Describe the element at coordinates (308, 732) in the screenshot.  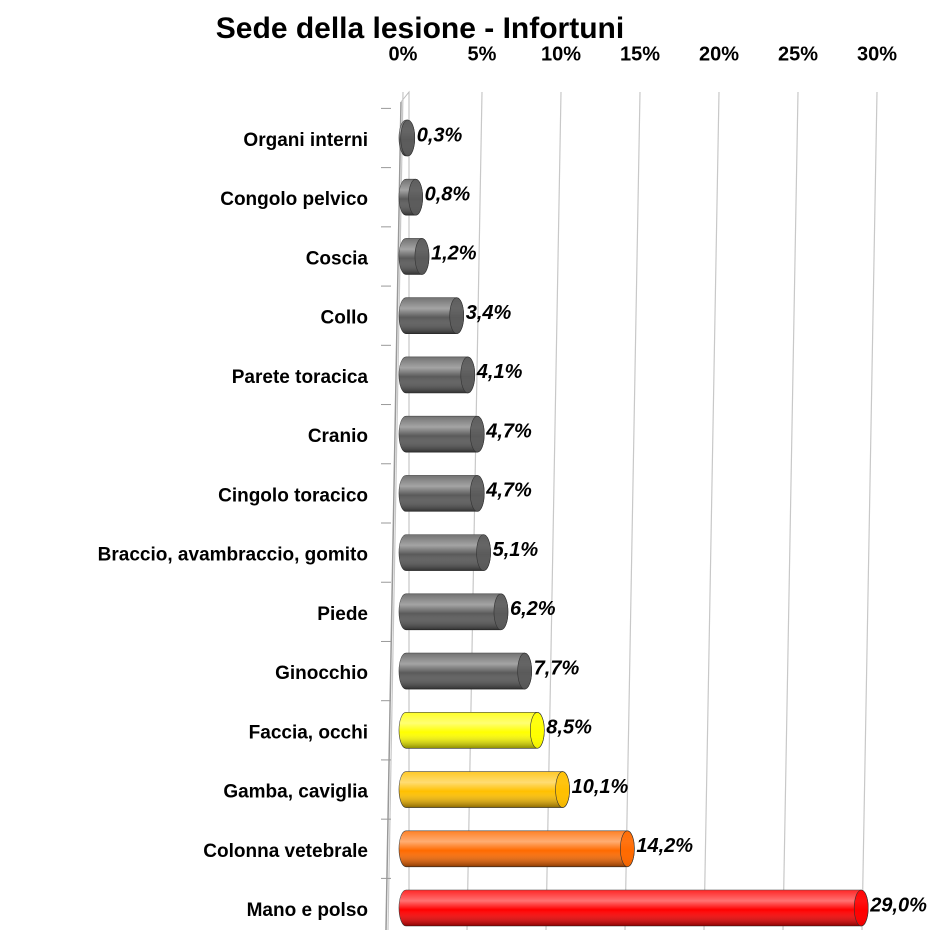
I see `y-tick-label: Faccia, occhi` at that location.